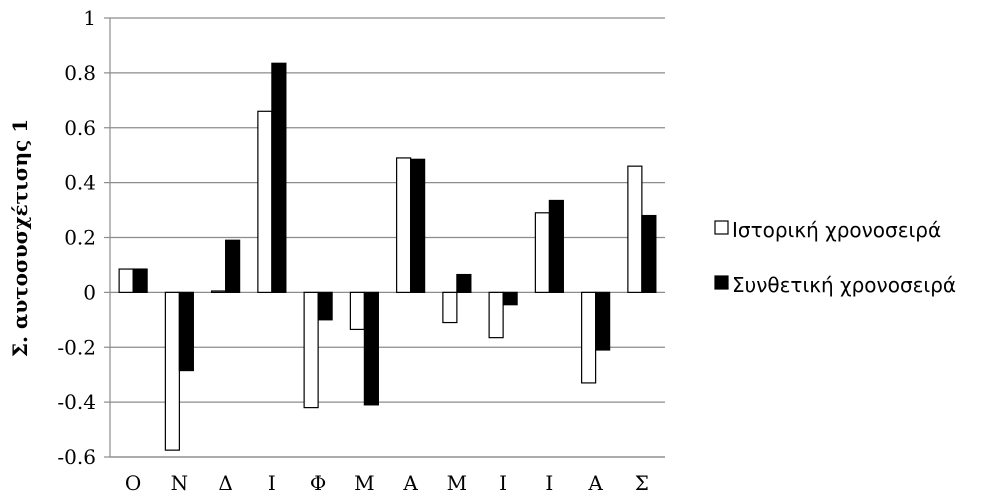  What do you see at coordinates (76, 402) in the screenshot?
I see `y-tick-label: -0.4` at bounding box center [76, 402].